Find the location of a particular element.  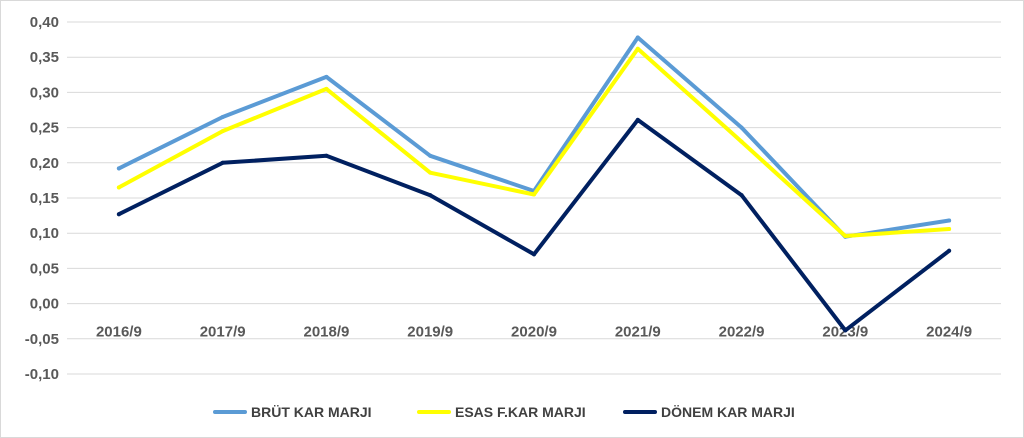

legend-label: ESAS F.KAR MARJI is located at coordinates (520, 412).